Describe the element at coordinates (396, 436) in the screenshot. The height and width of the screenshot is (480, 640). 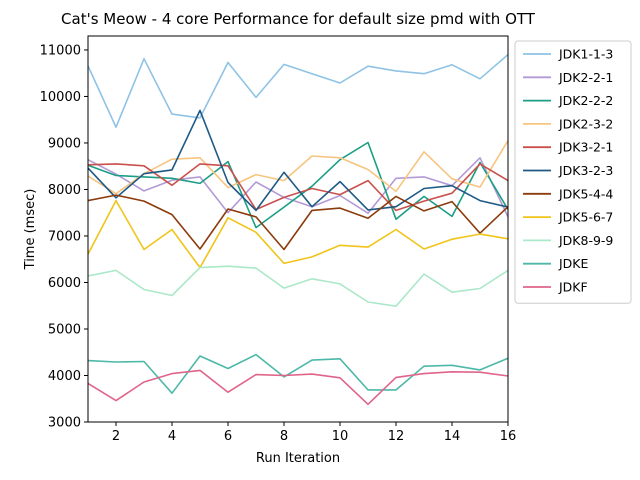
I see `x-tick-label: 12` at that location.